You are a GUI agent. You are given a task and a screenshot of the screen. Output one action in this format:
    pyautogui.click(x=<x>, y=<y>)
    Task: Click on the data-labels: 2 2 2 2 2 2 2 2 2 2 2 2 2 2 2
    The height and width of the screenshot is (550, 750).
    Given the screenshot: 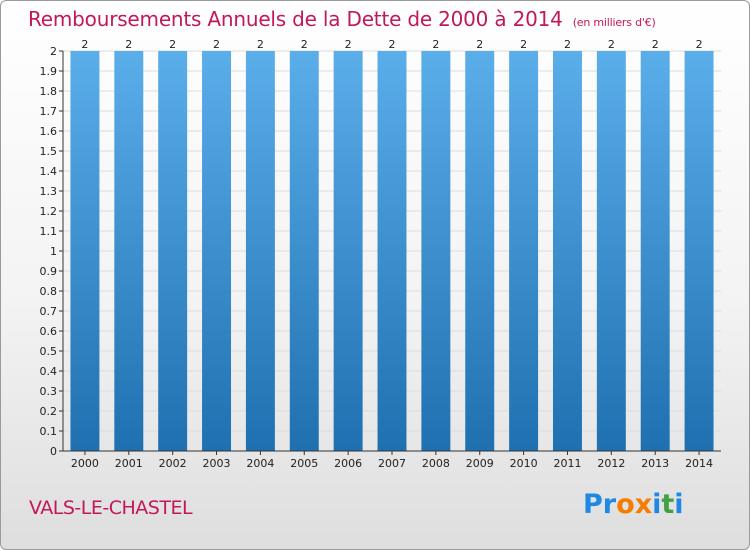 What is the action you would take?
    pyautogui.click(x=391, y=44)
    